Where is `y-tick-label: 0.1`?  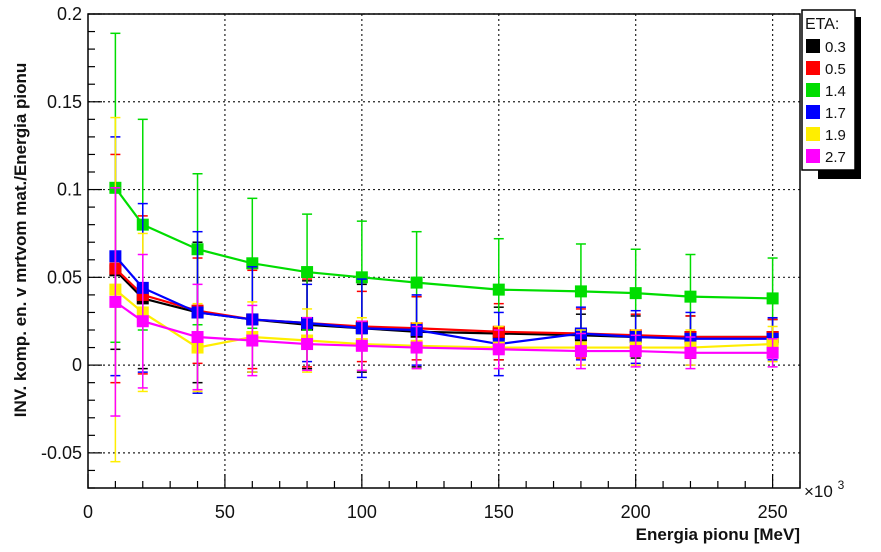 y-tick-label: 0.1 is located at coordinates (69, 190).